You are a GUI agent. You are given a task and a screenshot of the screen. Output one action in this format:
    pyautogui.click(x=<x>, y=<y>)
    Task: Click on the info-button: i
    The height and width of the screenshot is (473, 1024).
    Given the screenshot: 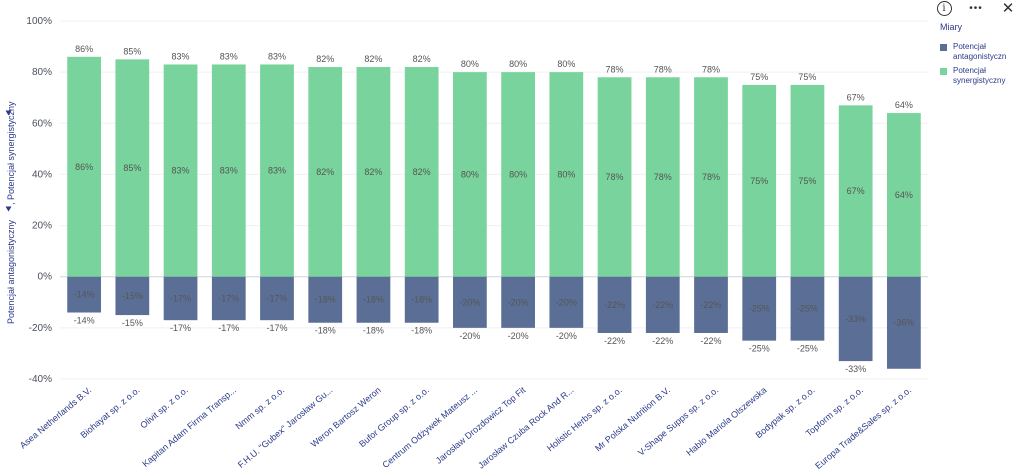 What is the action you would take?
    pyautogui.click(x=944, y=8)
    